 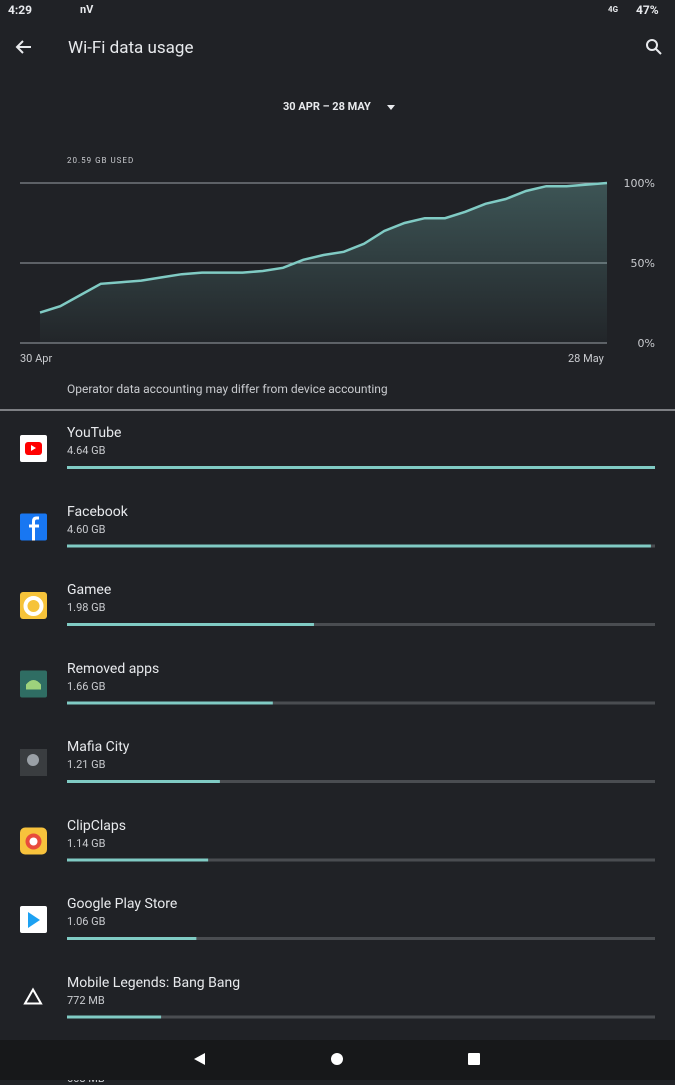 I want to click on usage-area, so click(x=323, y=263).